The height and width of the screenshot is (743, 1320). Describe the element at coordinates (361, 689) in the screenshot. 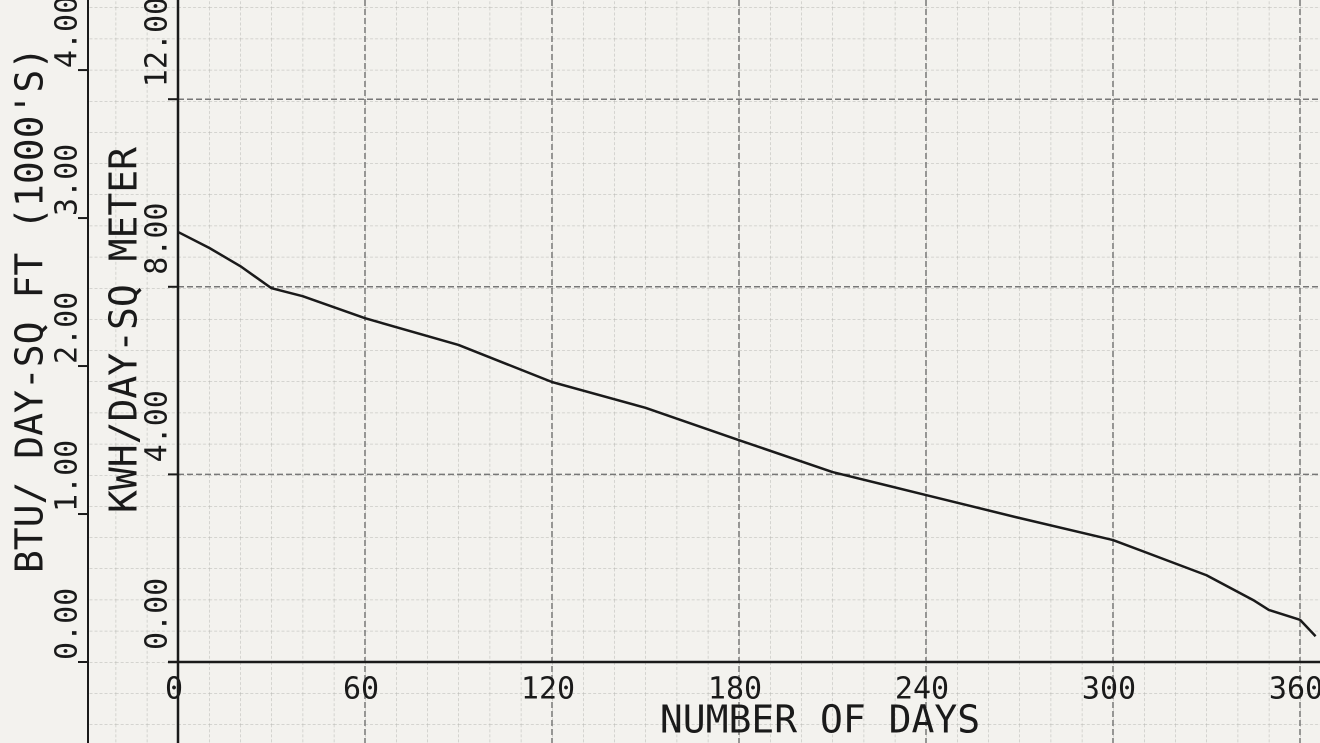

I see `x-tick-label: 60` at that location.